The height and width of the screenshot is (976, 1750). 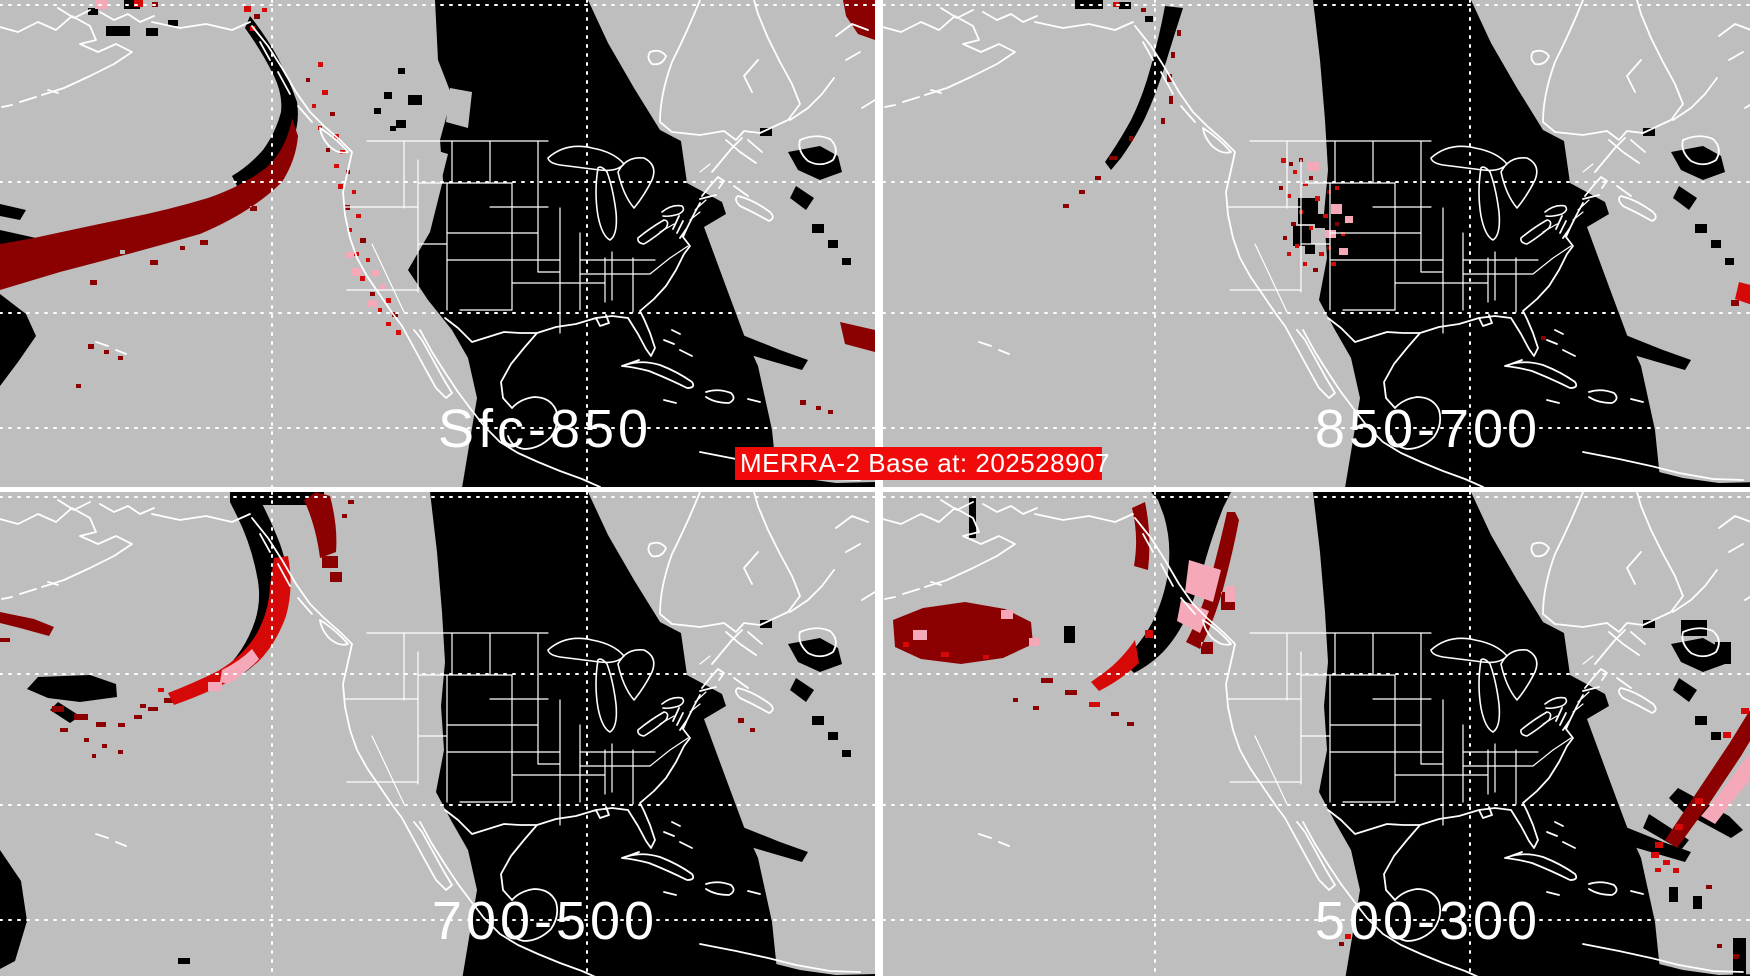 I want to click on layer-label: 850-700, so click(x=1428, y=429).